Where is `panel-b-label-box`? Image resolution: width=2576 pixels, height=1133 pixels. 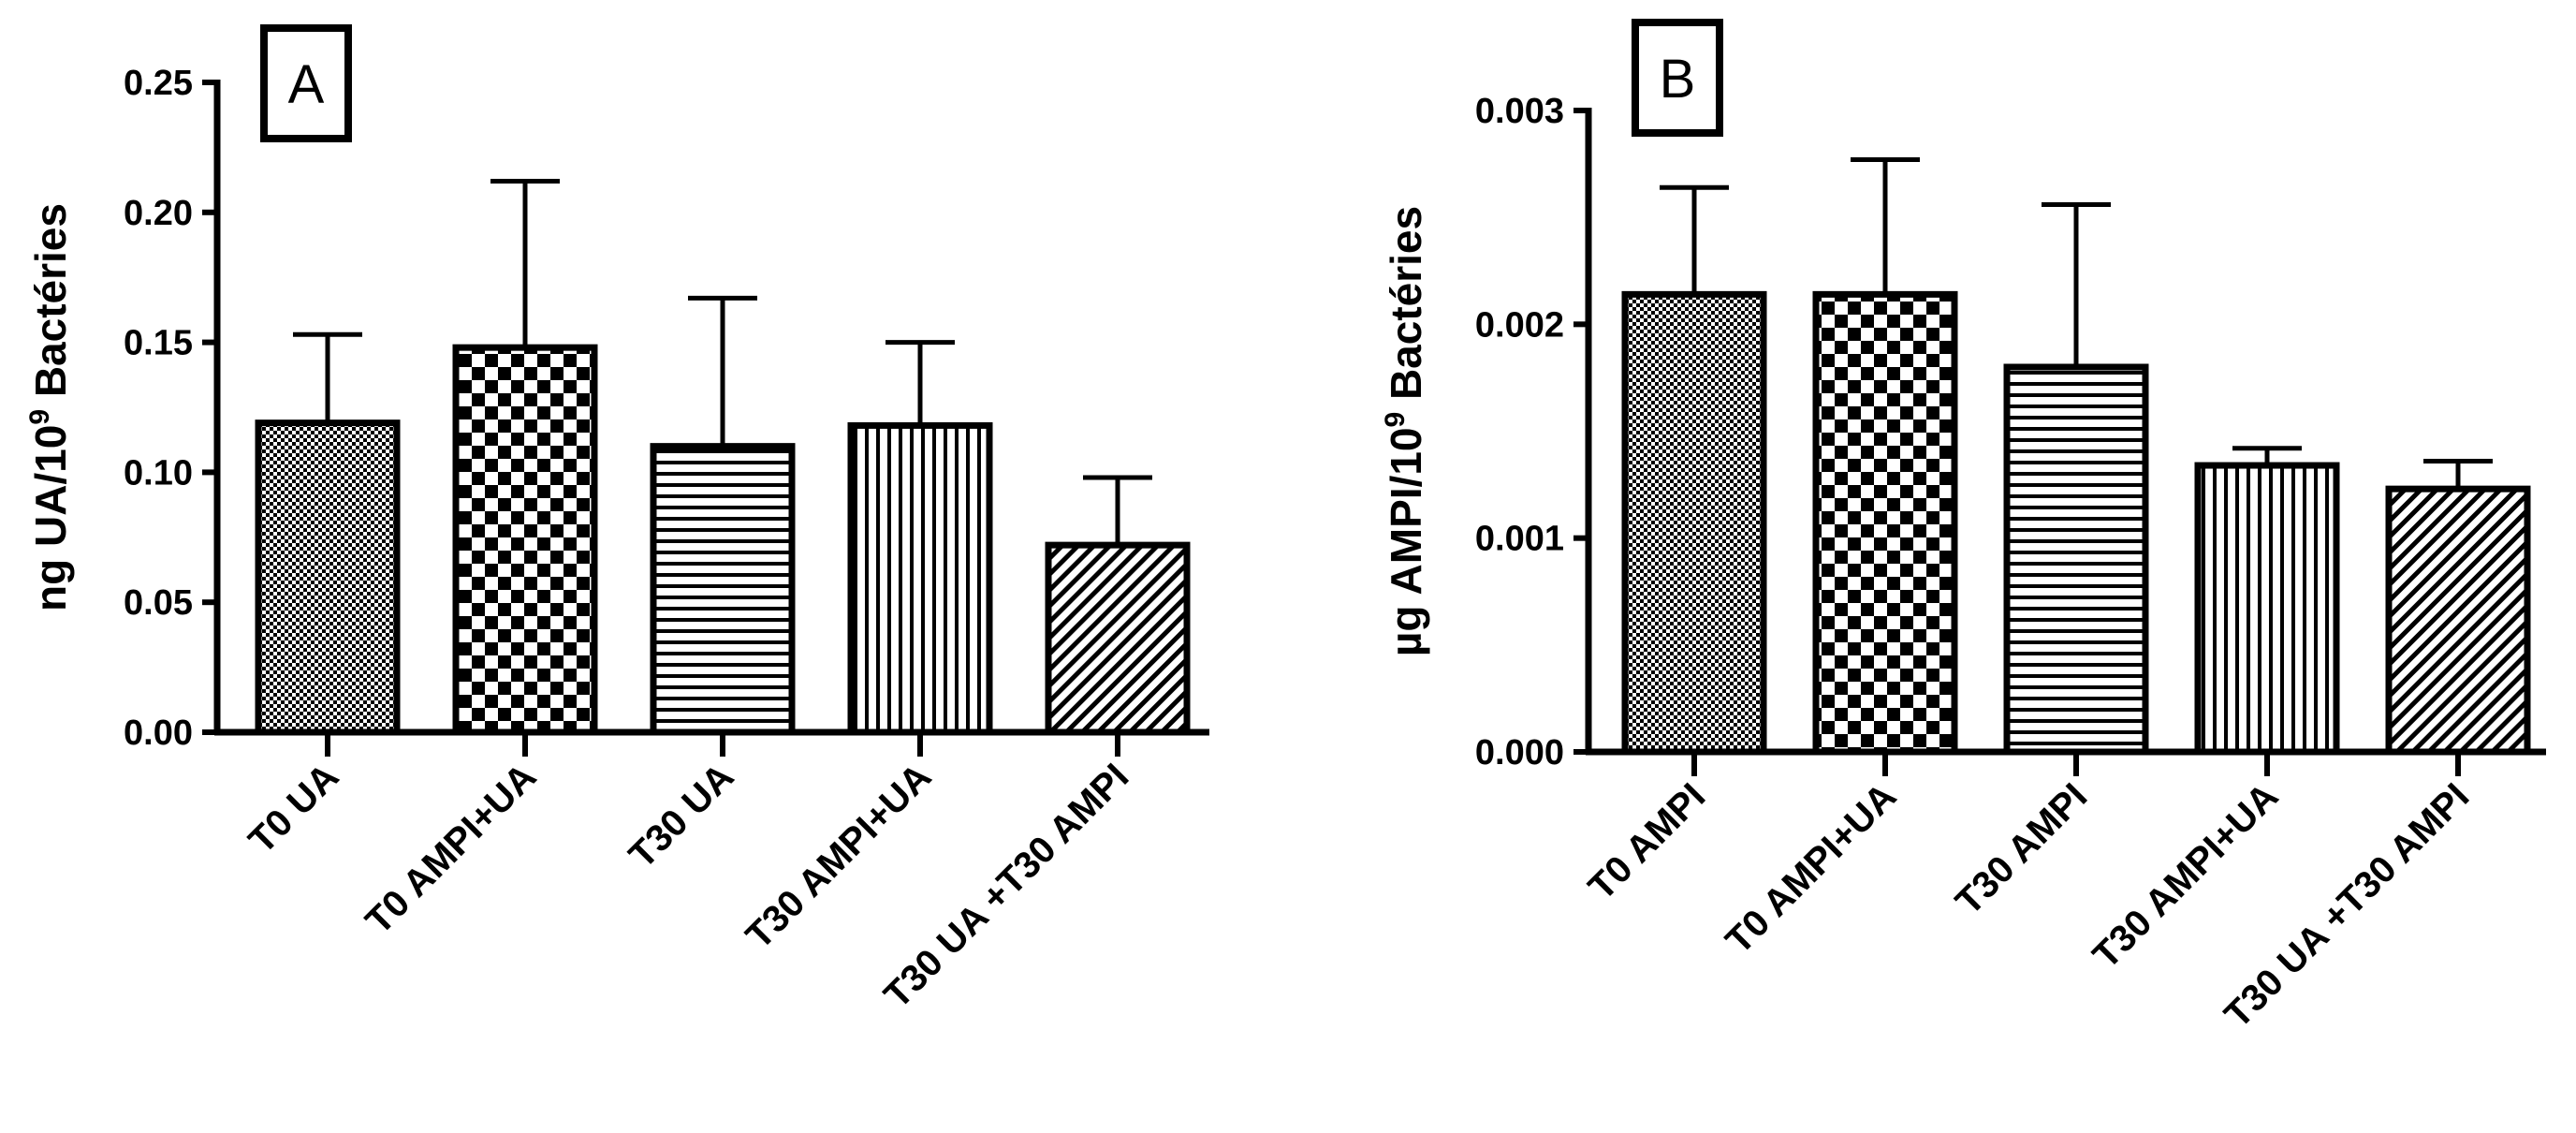 panel-b-label-box is located at coordinates (1677, 78).